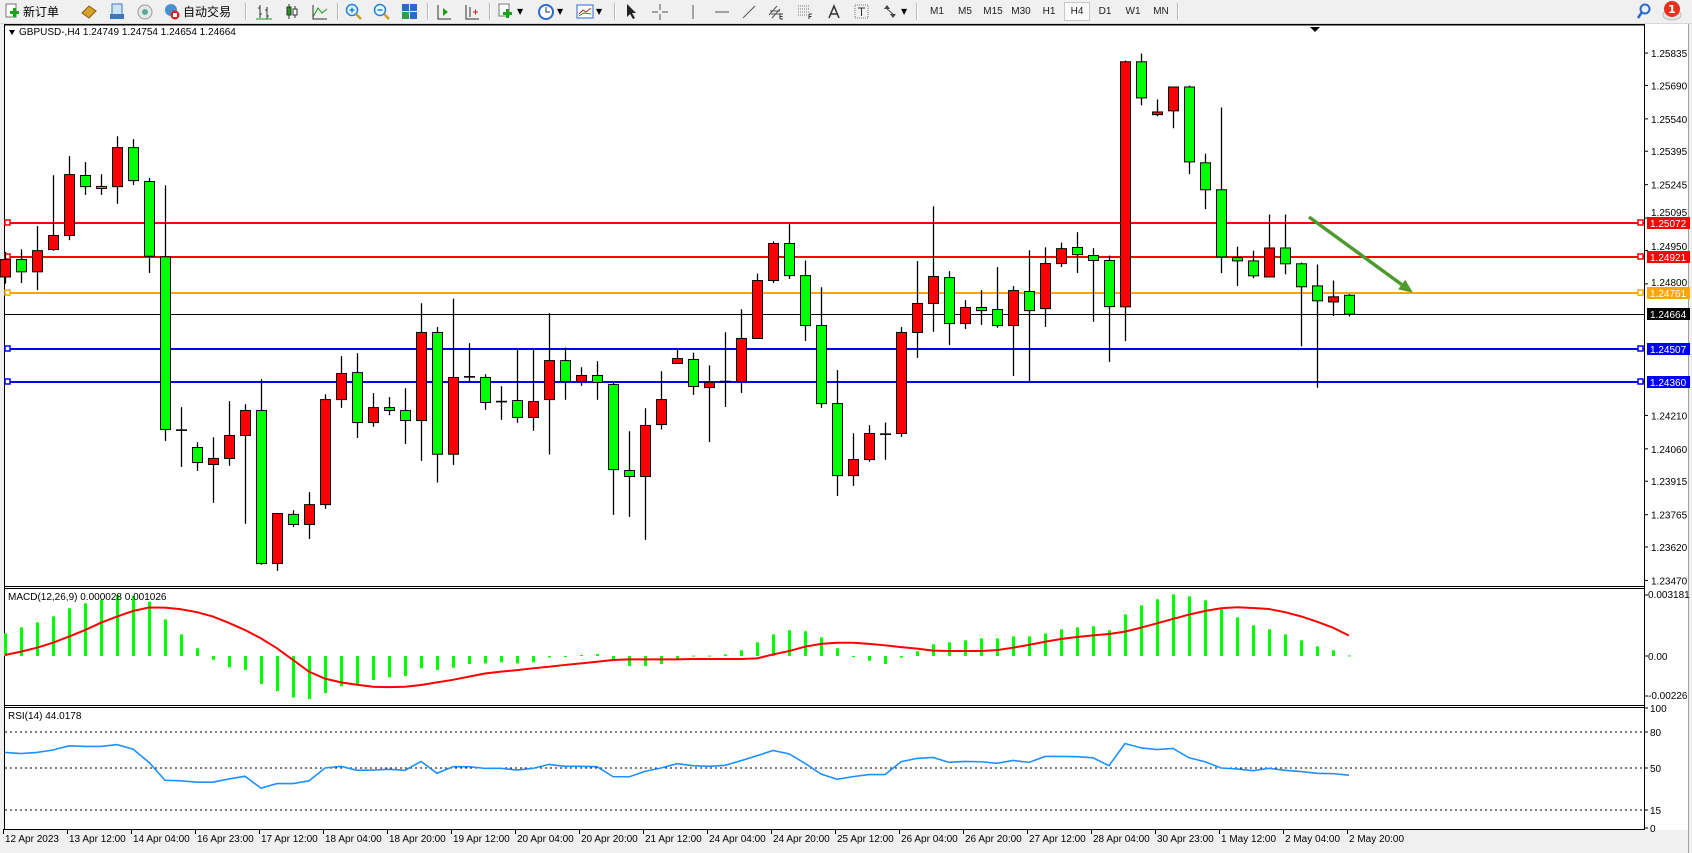 The height and width of the screenshot is (853, 1692). Describe the element at coordinates (1669, 516) in the screenshot. I see `price-tick-label: 1.23765` at that location.